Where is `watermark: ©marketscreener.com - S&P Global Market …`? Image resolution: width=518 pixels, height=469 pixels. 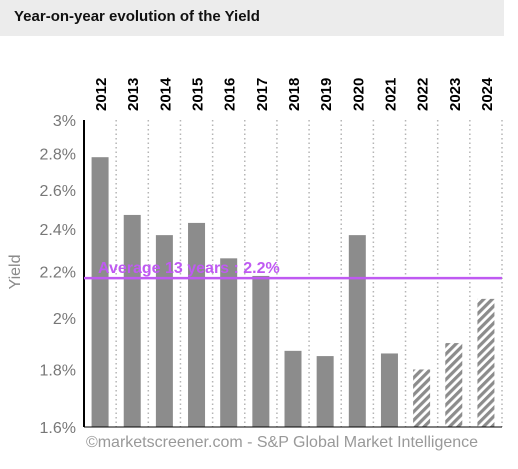
watermark: ©marketscreener.com - S&P Global Market … is located at coordinates (282, 442).